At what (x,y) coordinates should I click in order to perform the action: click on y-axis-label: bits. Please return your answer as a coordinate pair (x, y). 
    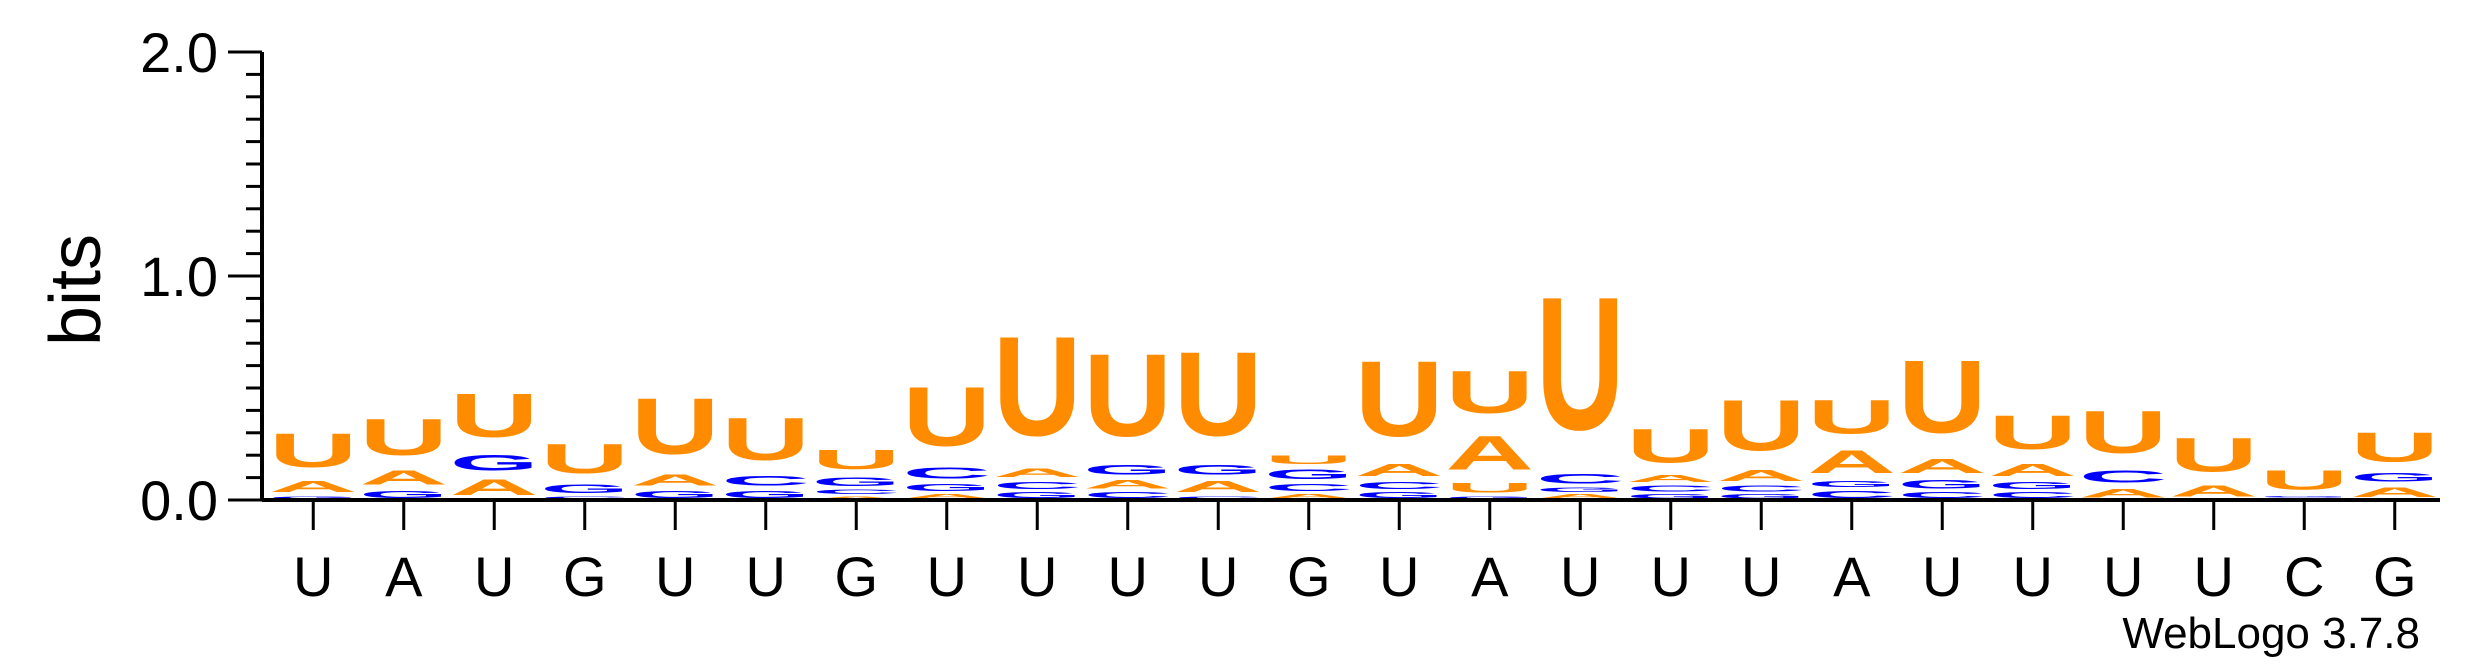
    Looking at the image, I should click on (76, 290).